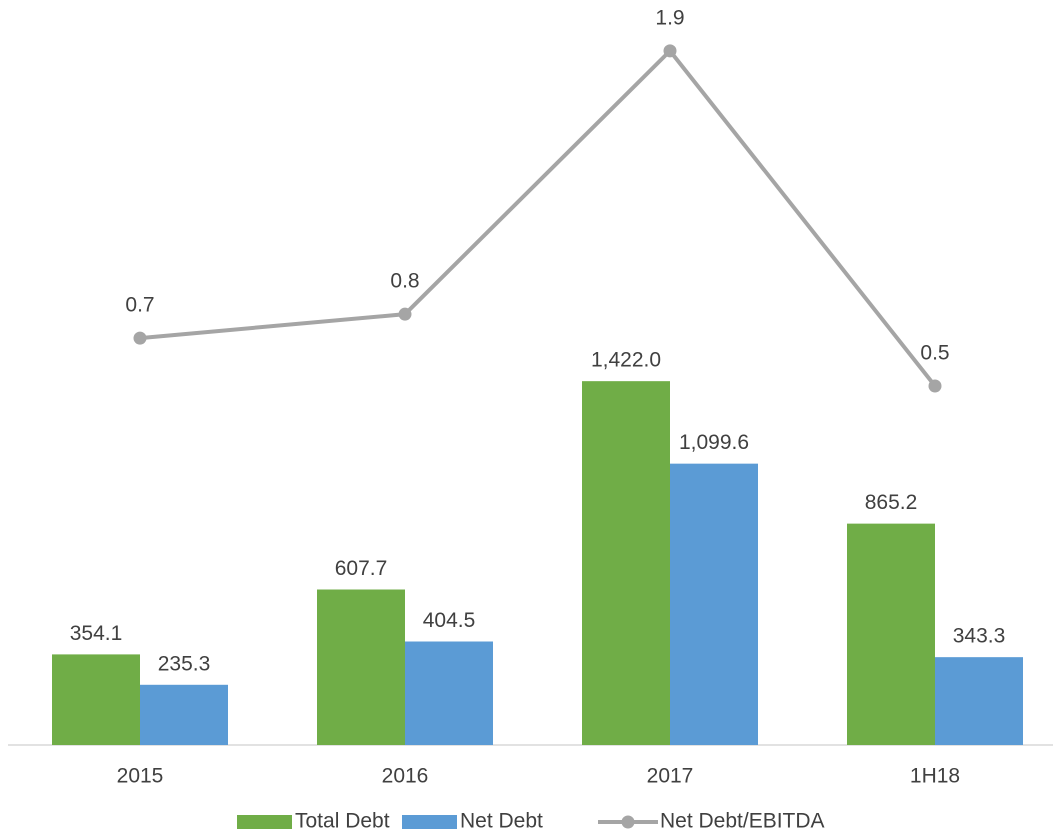 This screenshot has height=835, width=1053. I want to click on data-label: 607.7, so click(361, 568).